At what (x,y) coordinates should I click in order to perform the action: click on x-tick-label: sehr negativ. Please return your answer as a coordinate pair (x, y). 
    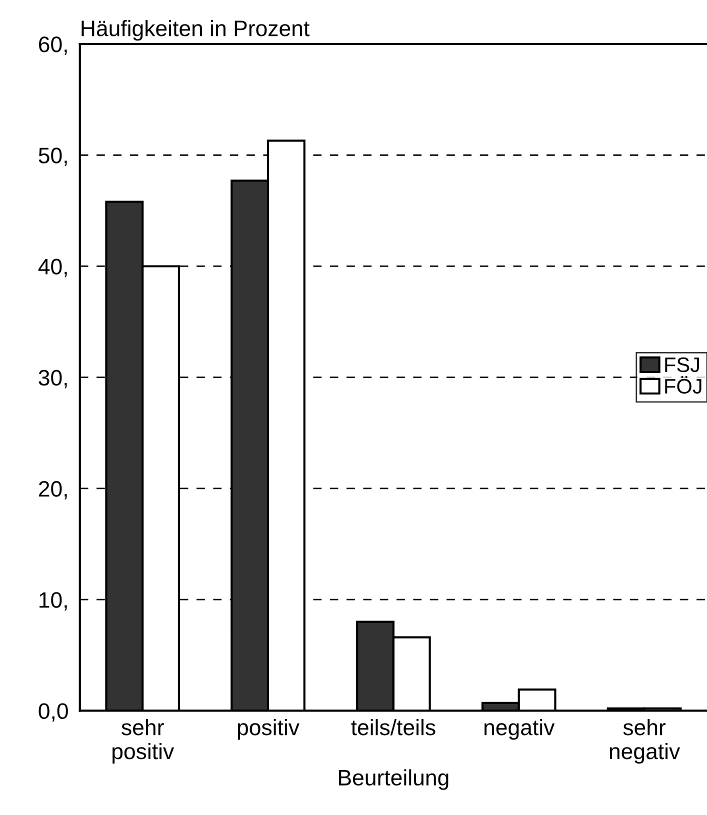
    Looking at the image, I should click on (645, 741).